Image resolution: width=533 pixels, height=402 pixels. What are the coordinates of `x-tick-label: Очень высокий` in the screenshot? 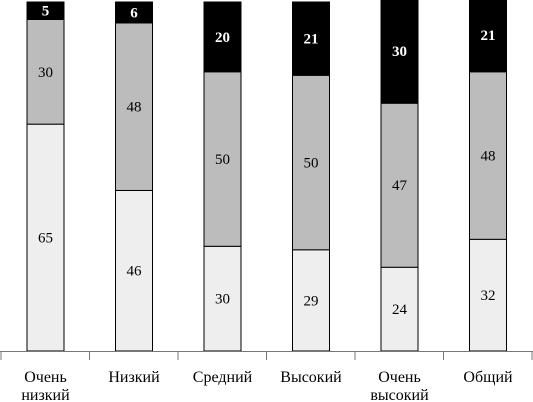 It's located at (399, 385).